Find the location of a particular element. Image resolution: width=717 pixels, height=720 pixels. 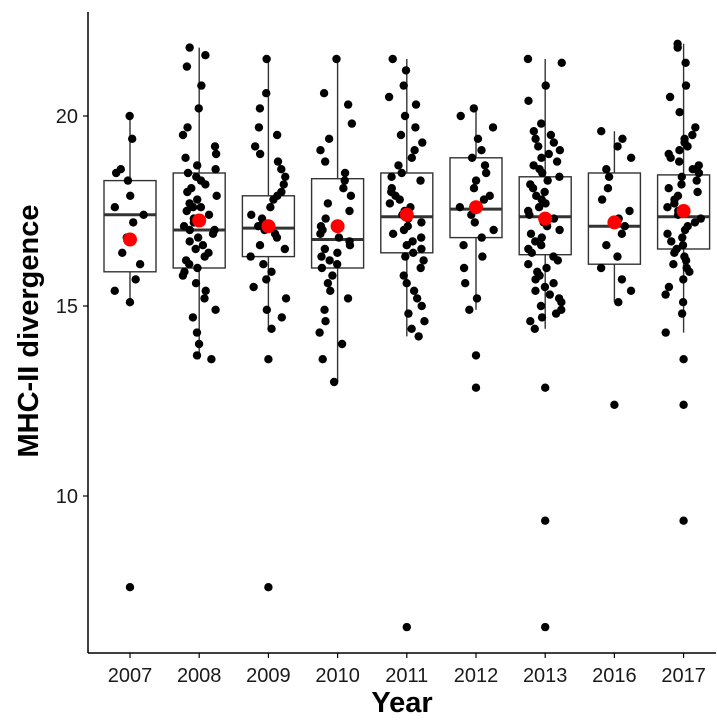

x-tick-label-2007: 2007 is located at coordinates (130, 676).